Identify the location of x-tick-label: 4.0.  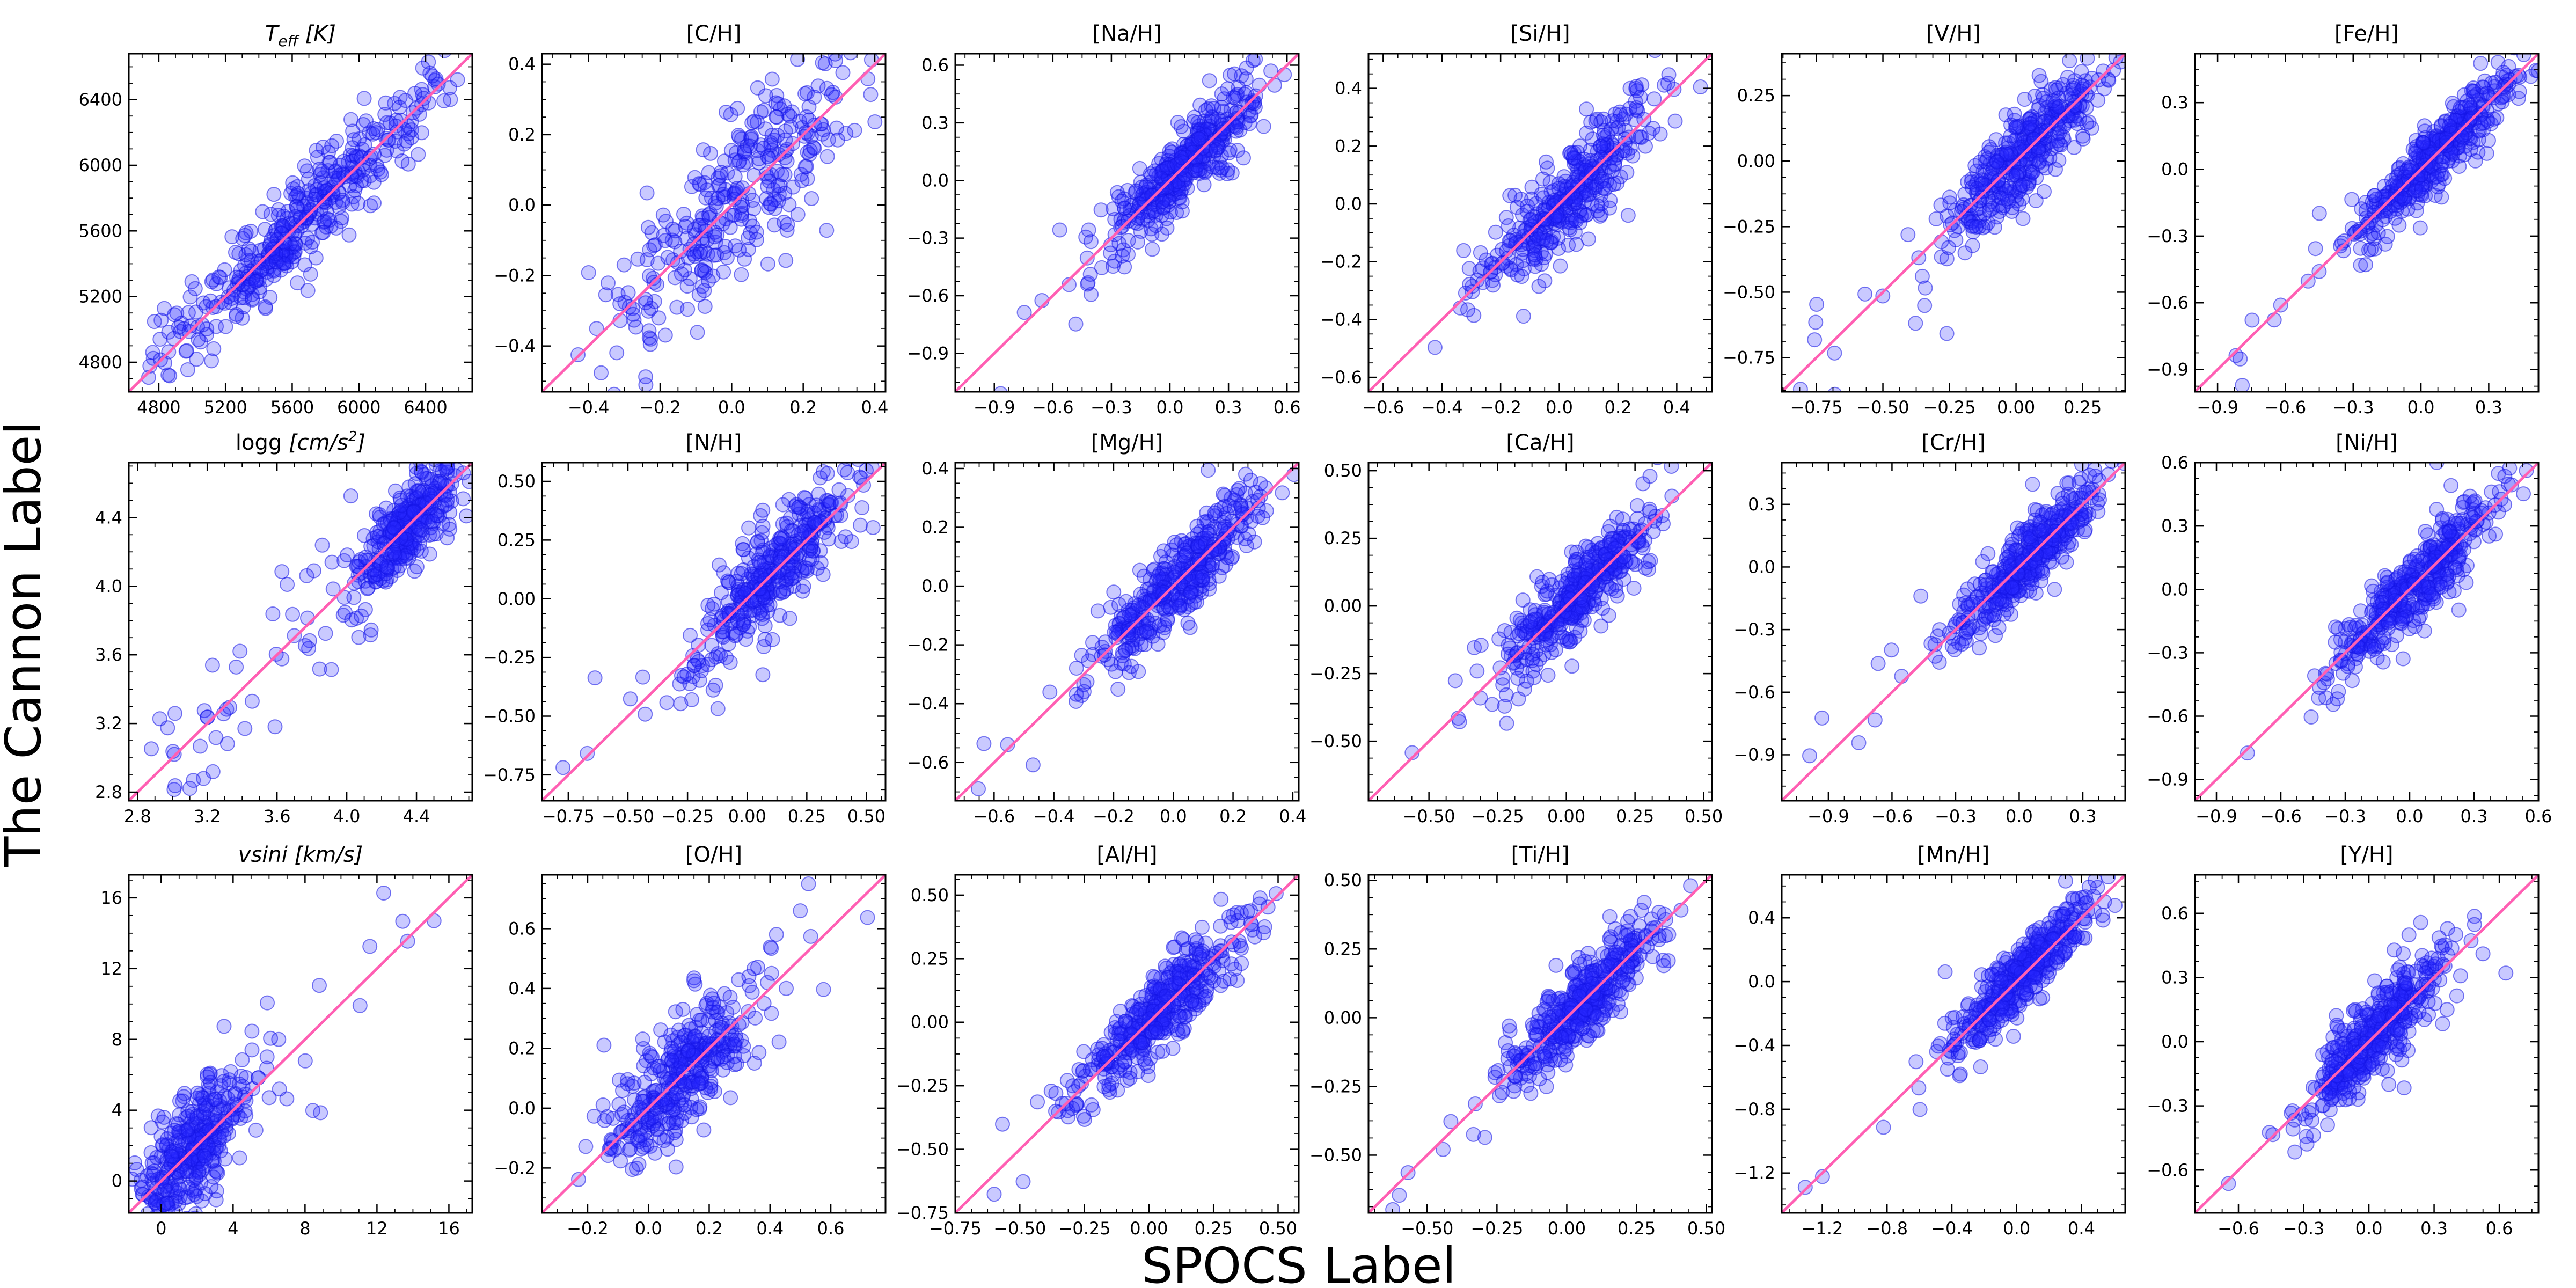
(347, 816).